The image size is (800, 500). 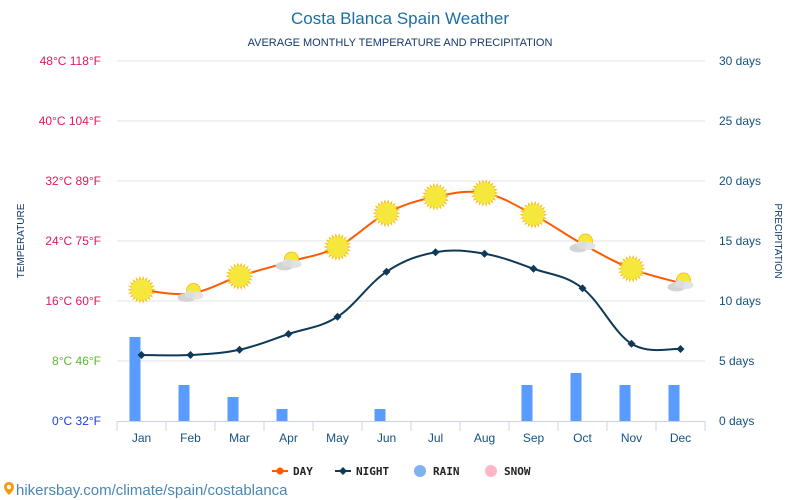 What do you see at coordinates (484, 438) in the screenshot?
I see `x-tick-label: Aug` at bounding box center [484, 438].